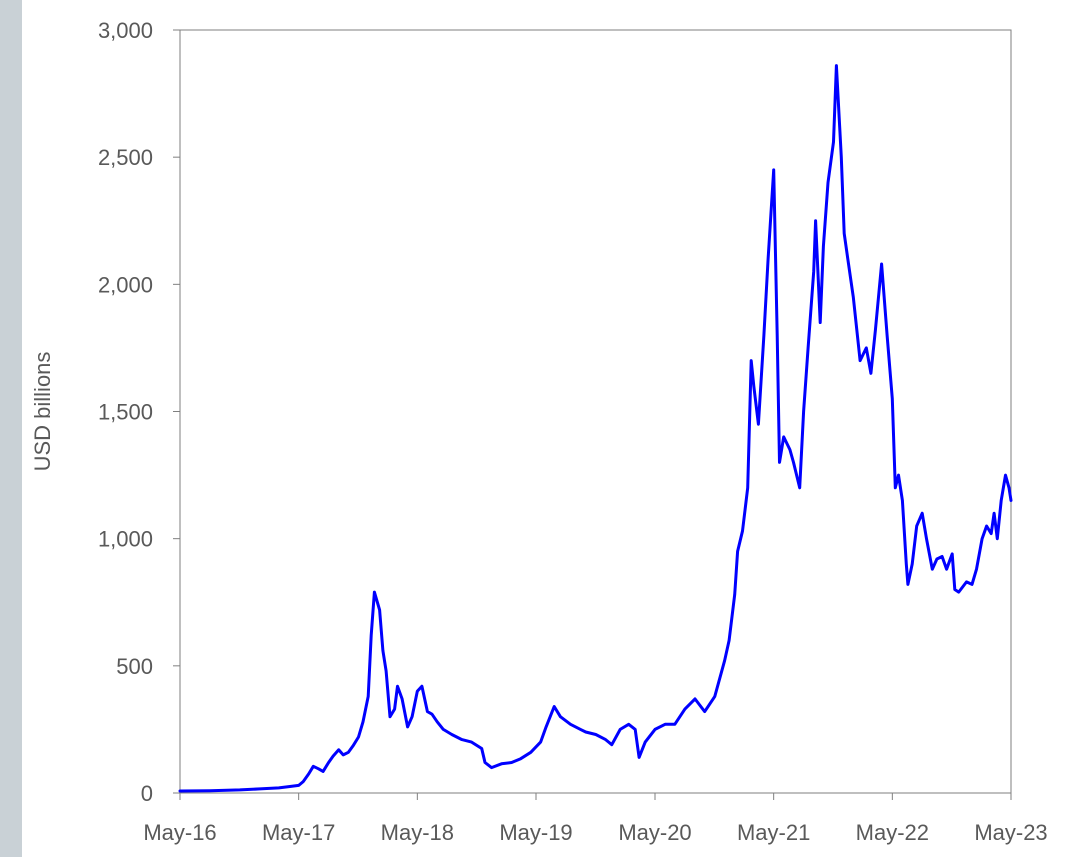 This screenshot has height=857, width=1074. I want to click on x-tick-label: May-23, so click(1010, 832).